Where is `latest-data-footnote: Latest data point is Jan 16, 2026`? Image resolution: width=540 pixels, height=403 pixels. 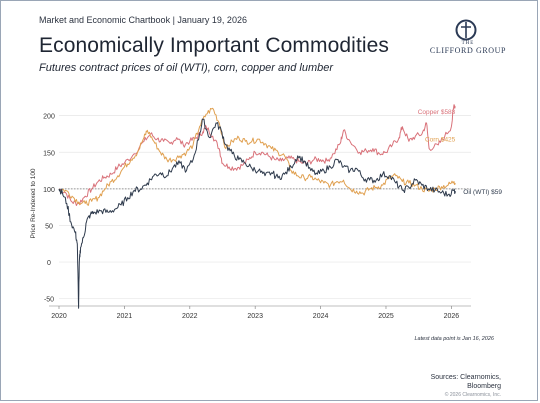
latest-data-footnote: Latest data point is Jan 16, 2026 is located at coordinates (454, 339).